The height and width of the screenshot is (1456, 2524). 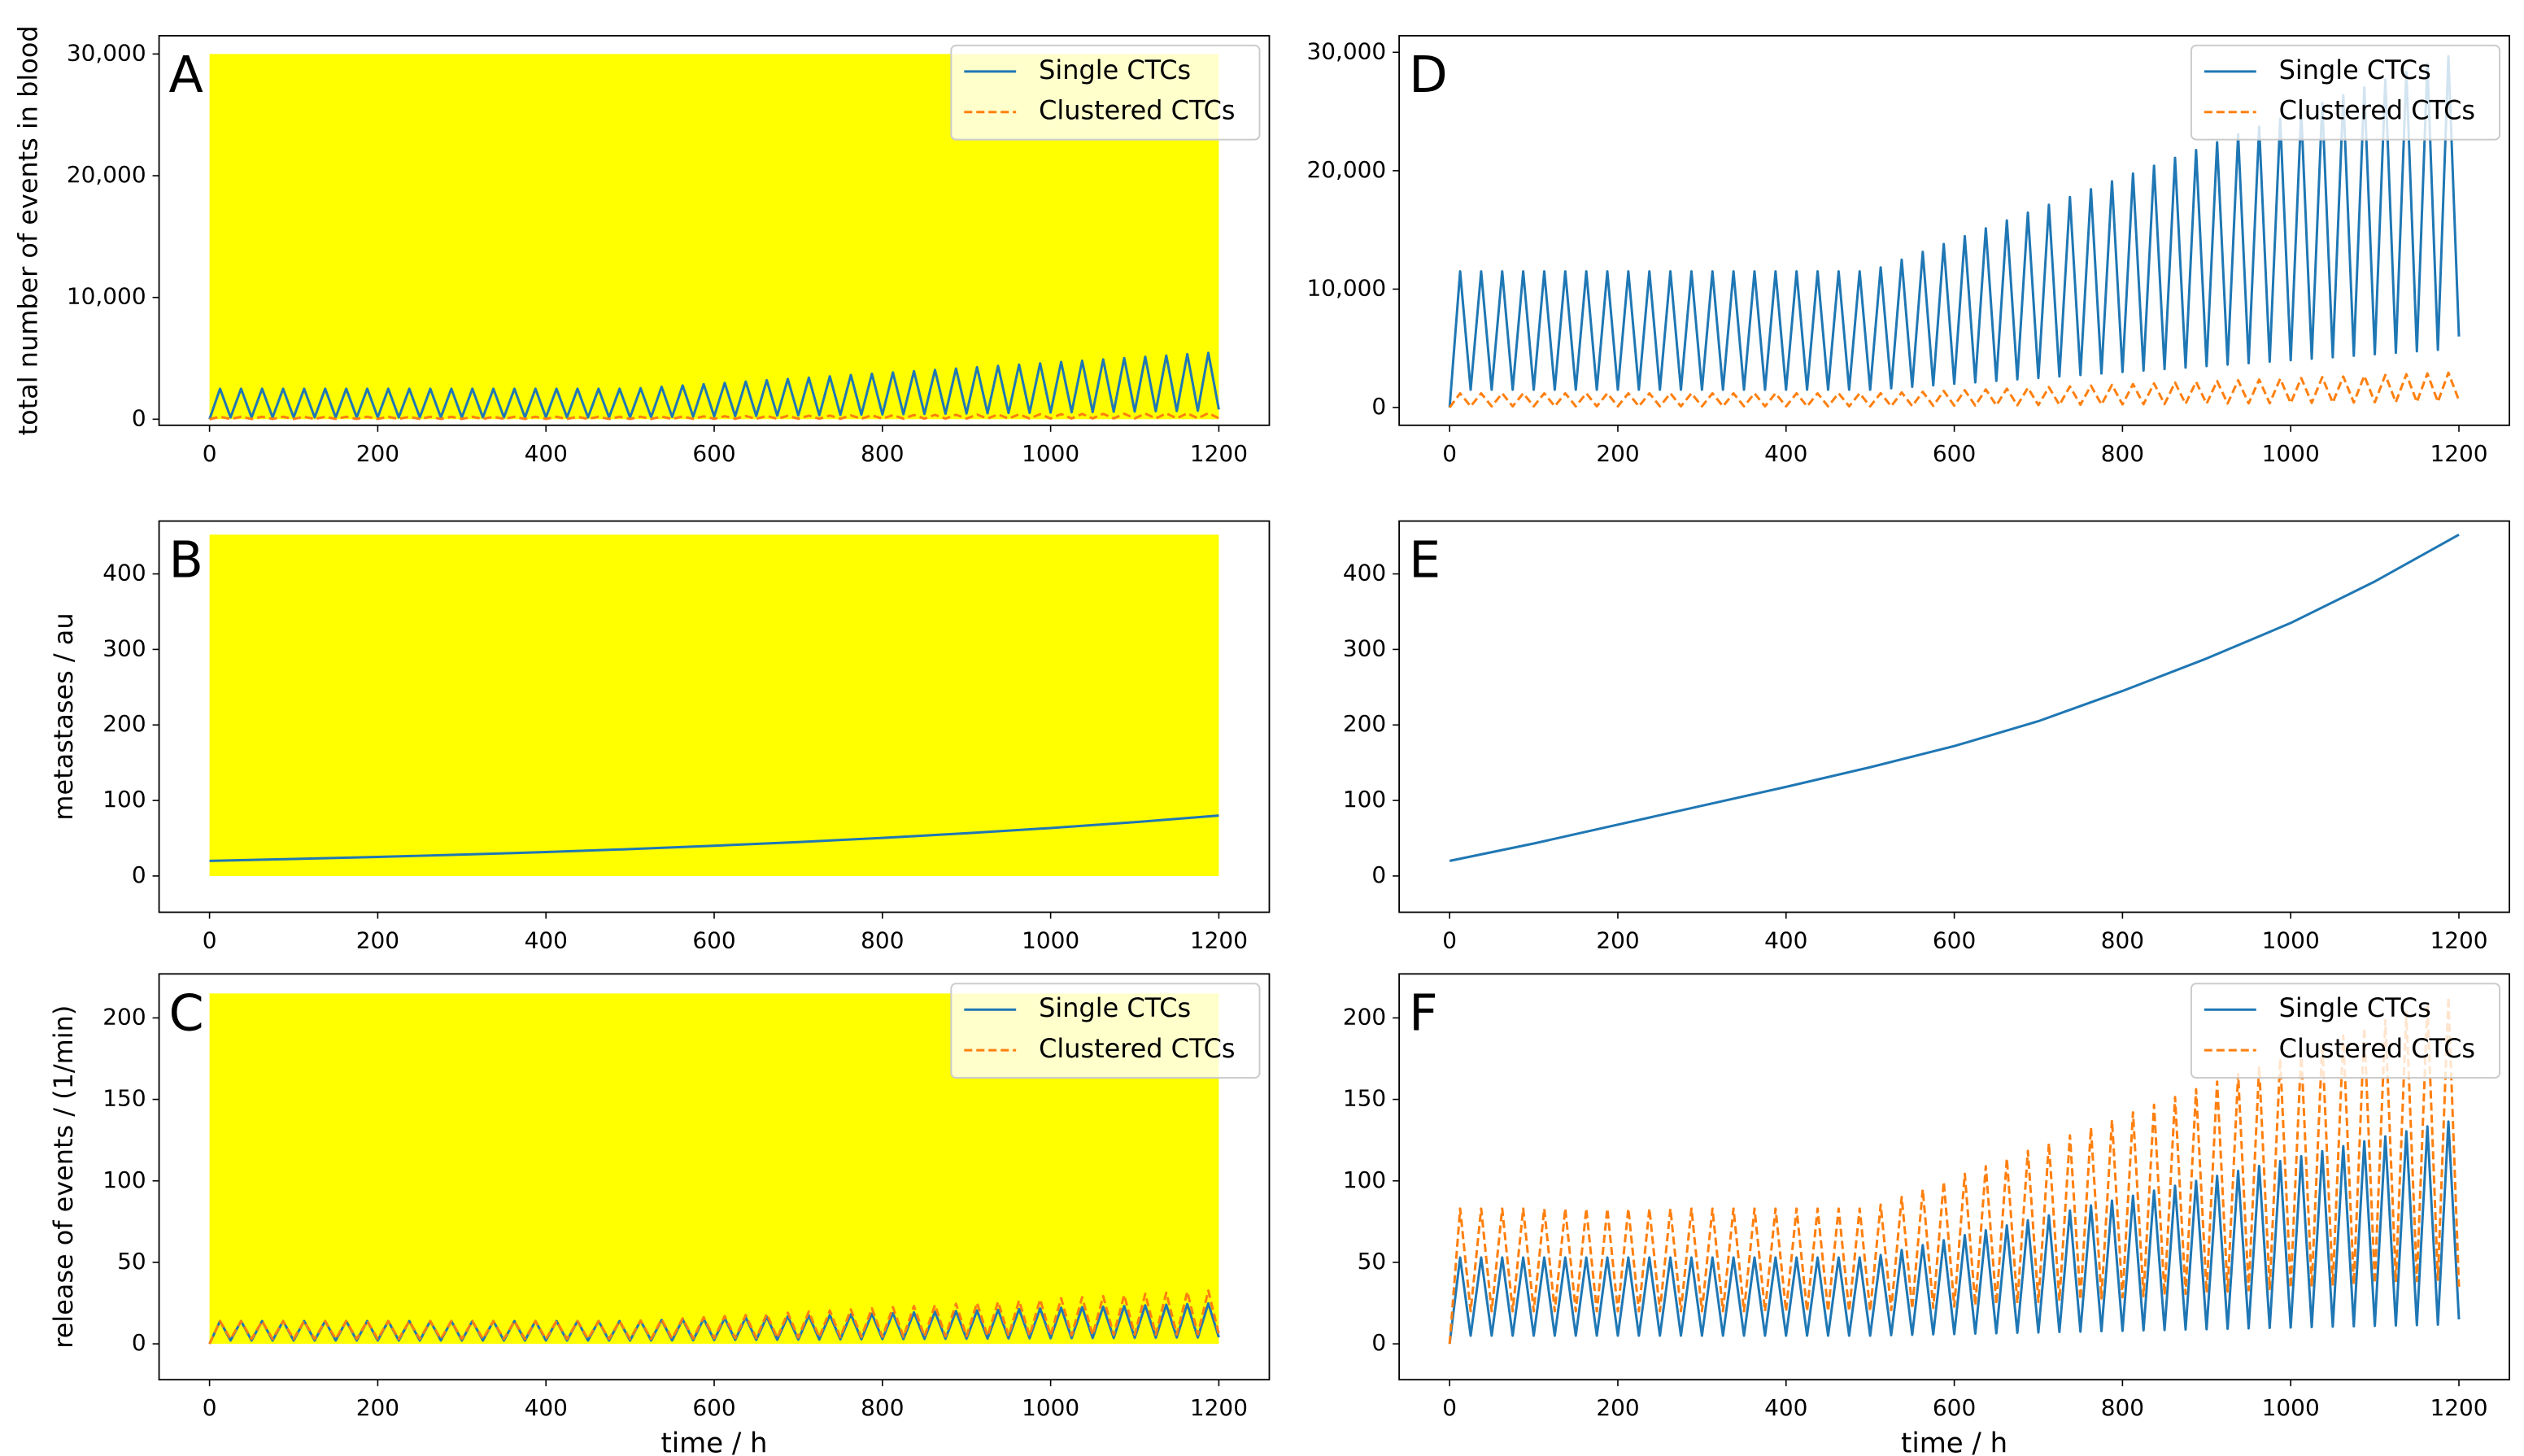 What do you see at coordinates (1346, 169) in the screenshot?
I see `y-tick-label: 20,000` at bounding box center [1346, 169].